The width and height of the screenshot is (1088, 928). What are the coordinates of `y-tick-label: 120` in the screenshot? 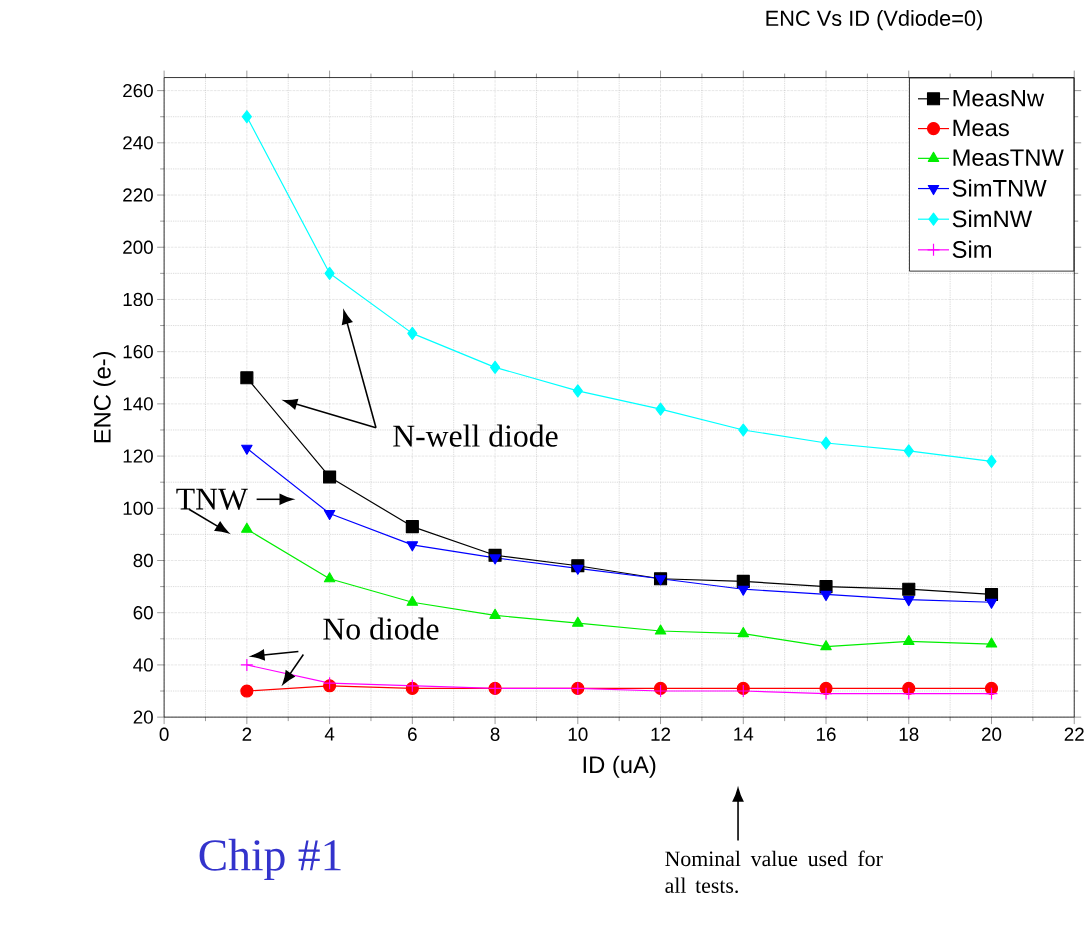 It's located at (138, 456).